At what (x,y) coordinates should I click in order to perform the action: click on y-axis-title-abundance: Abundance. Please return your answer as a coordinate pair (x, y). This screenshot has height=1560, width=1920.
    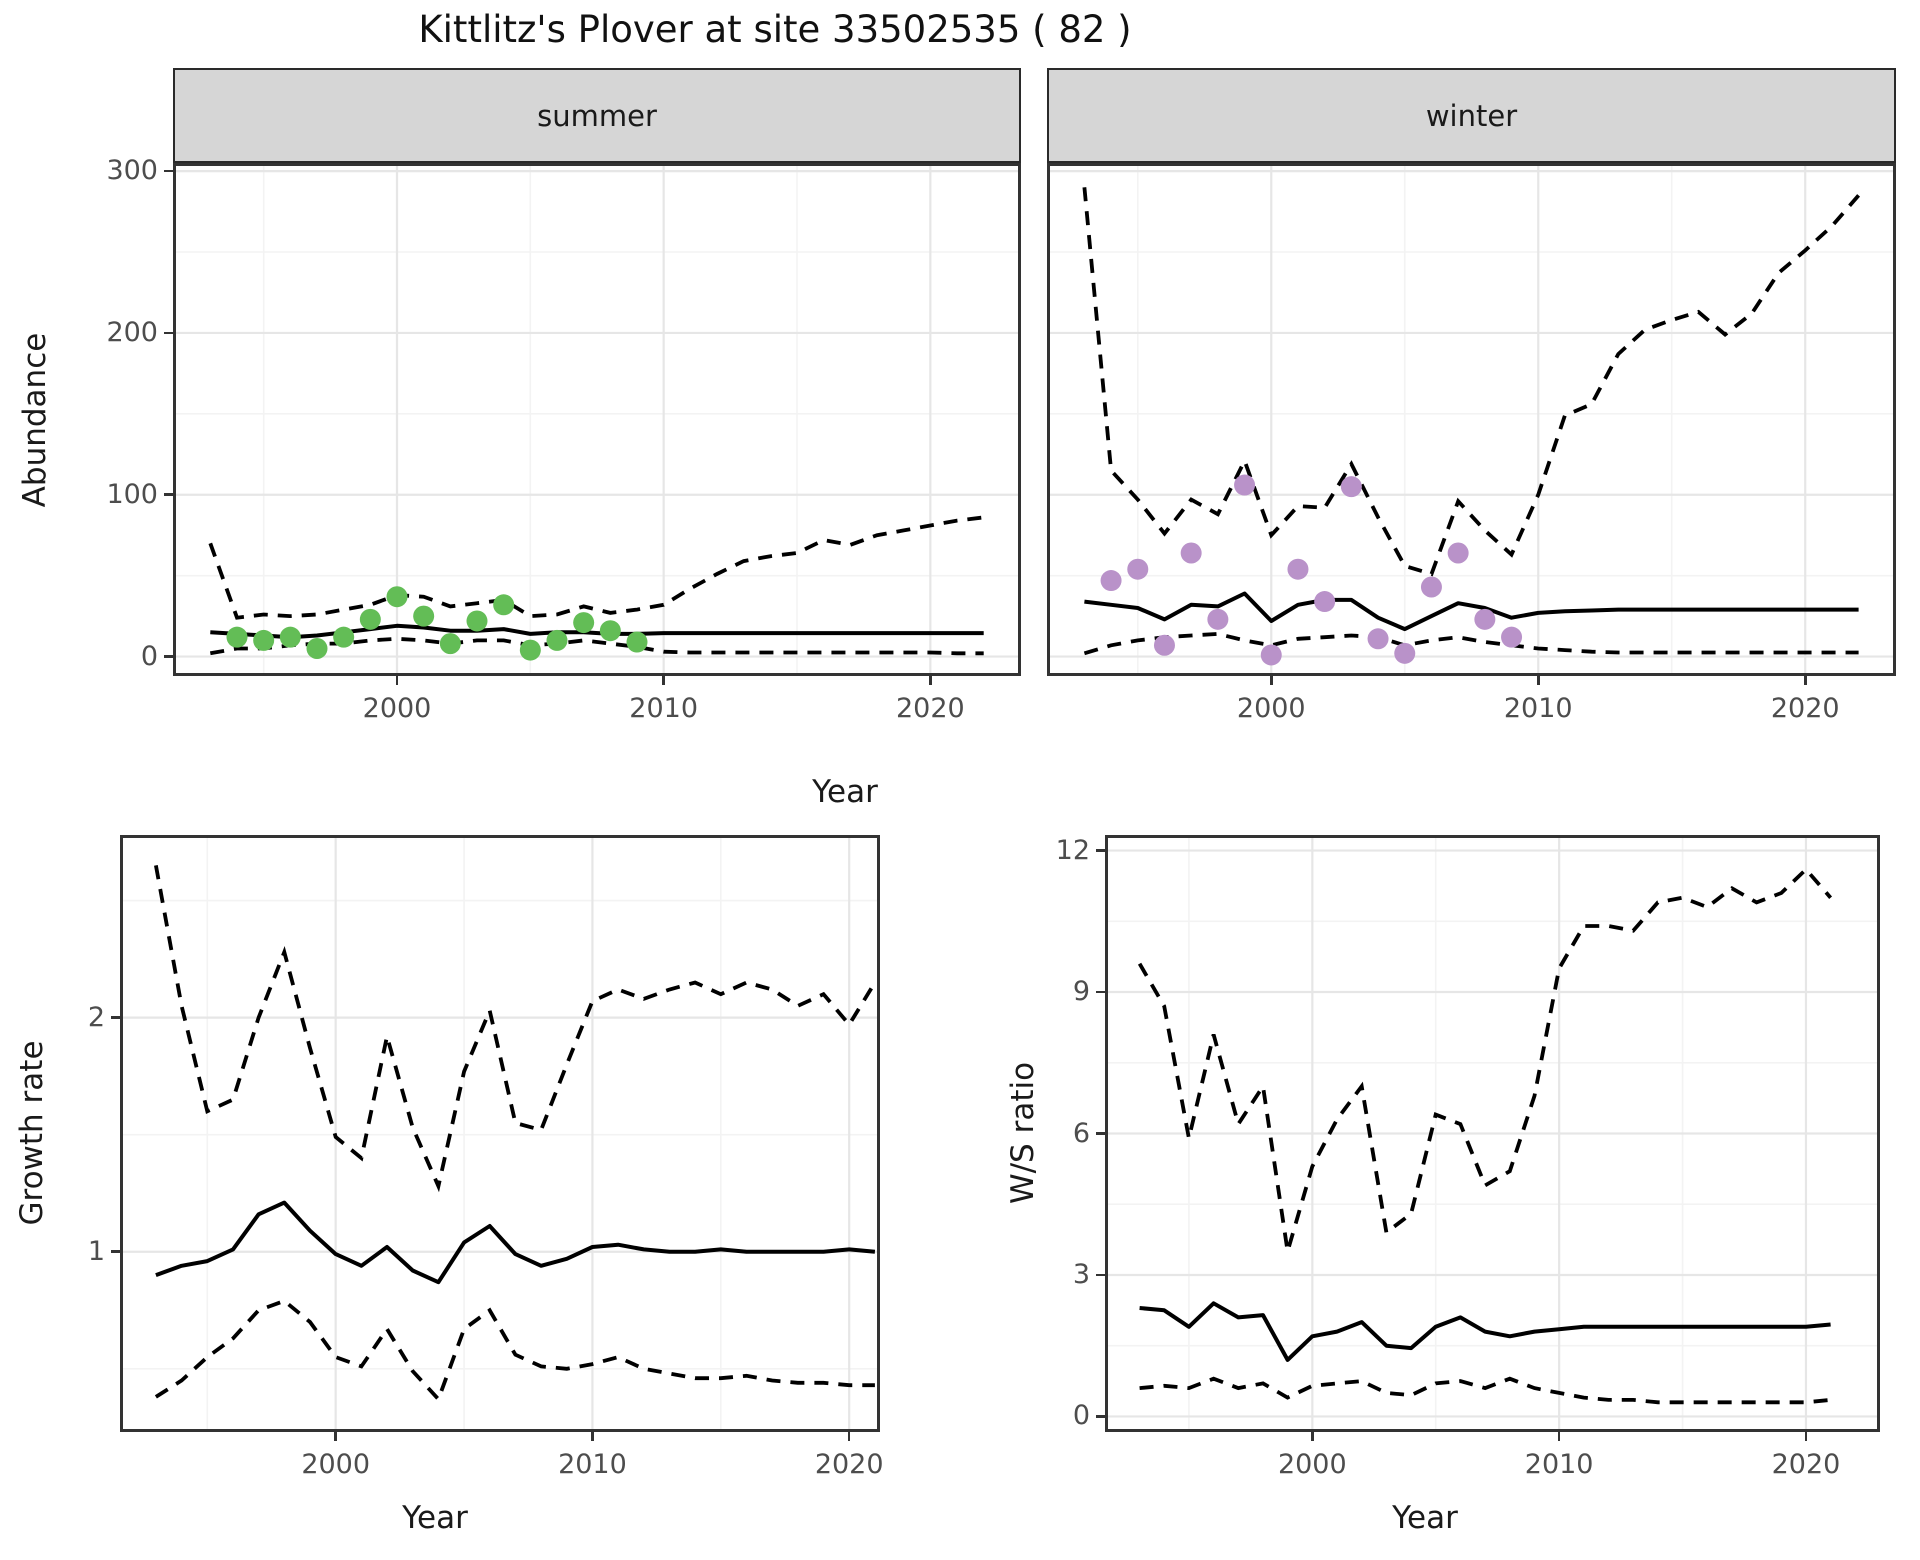
    Looking at the image, I should click on (35, 420).